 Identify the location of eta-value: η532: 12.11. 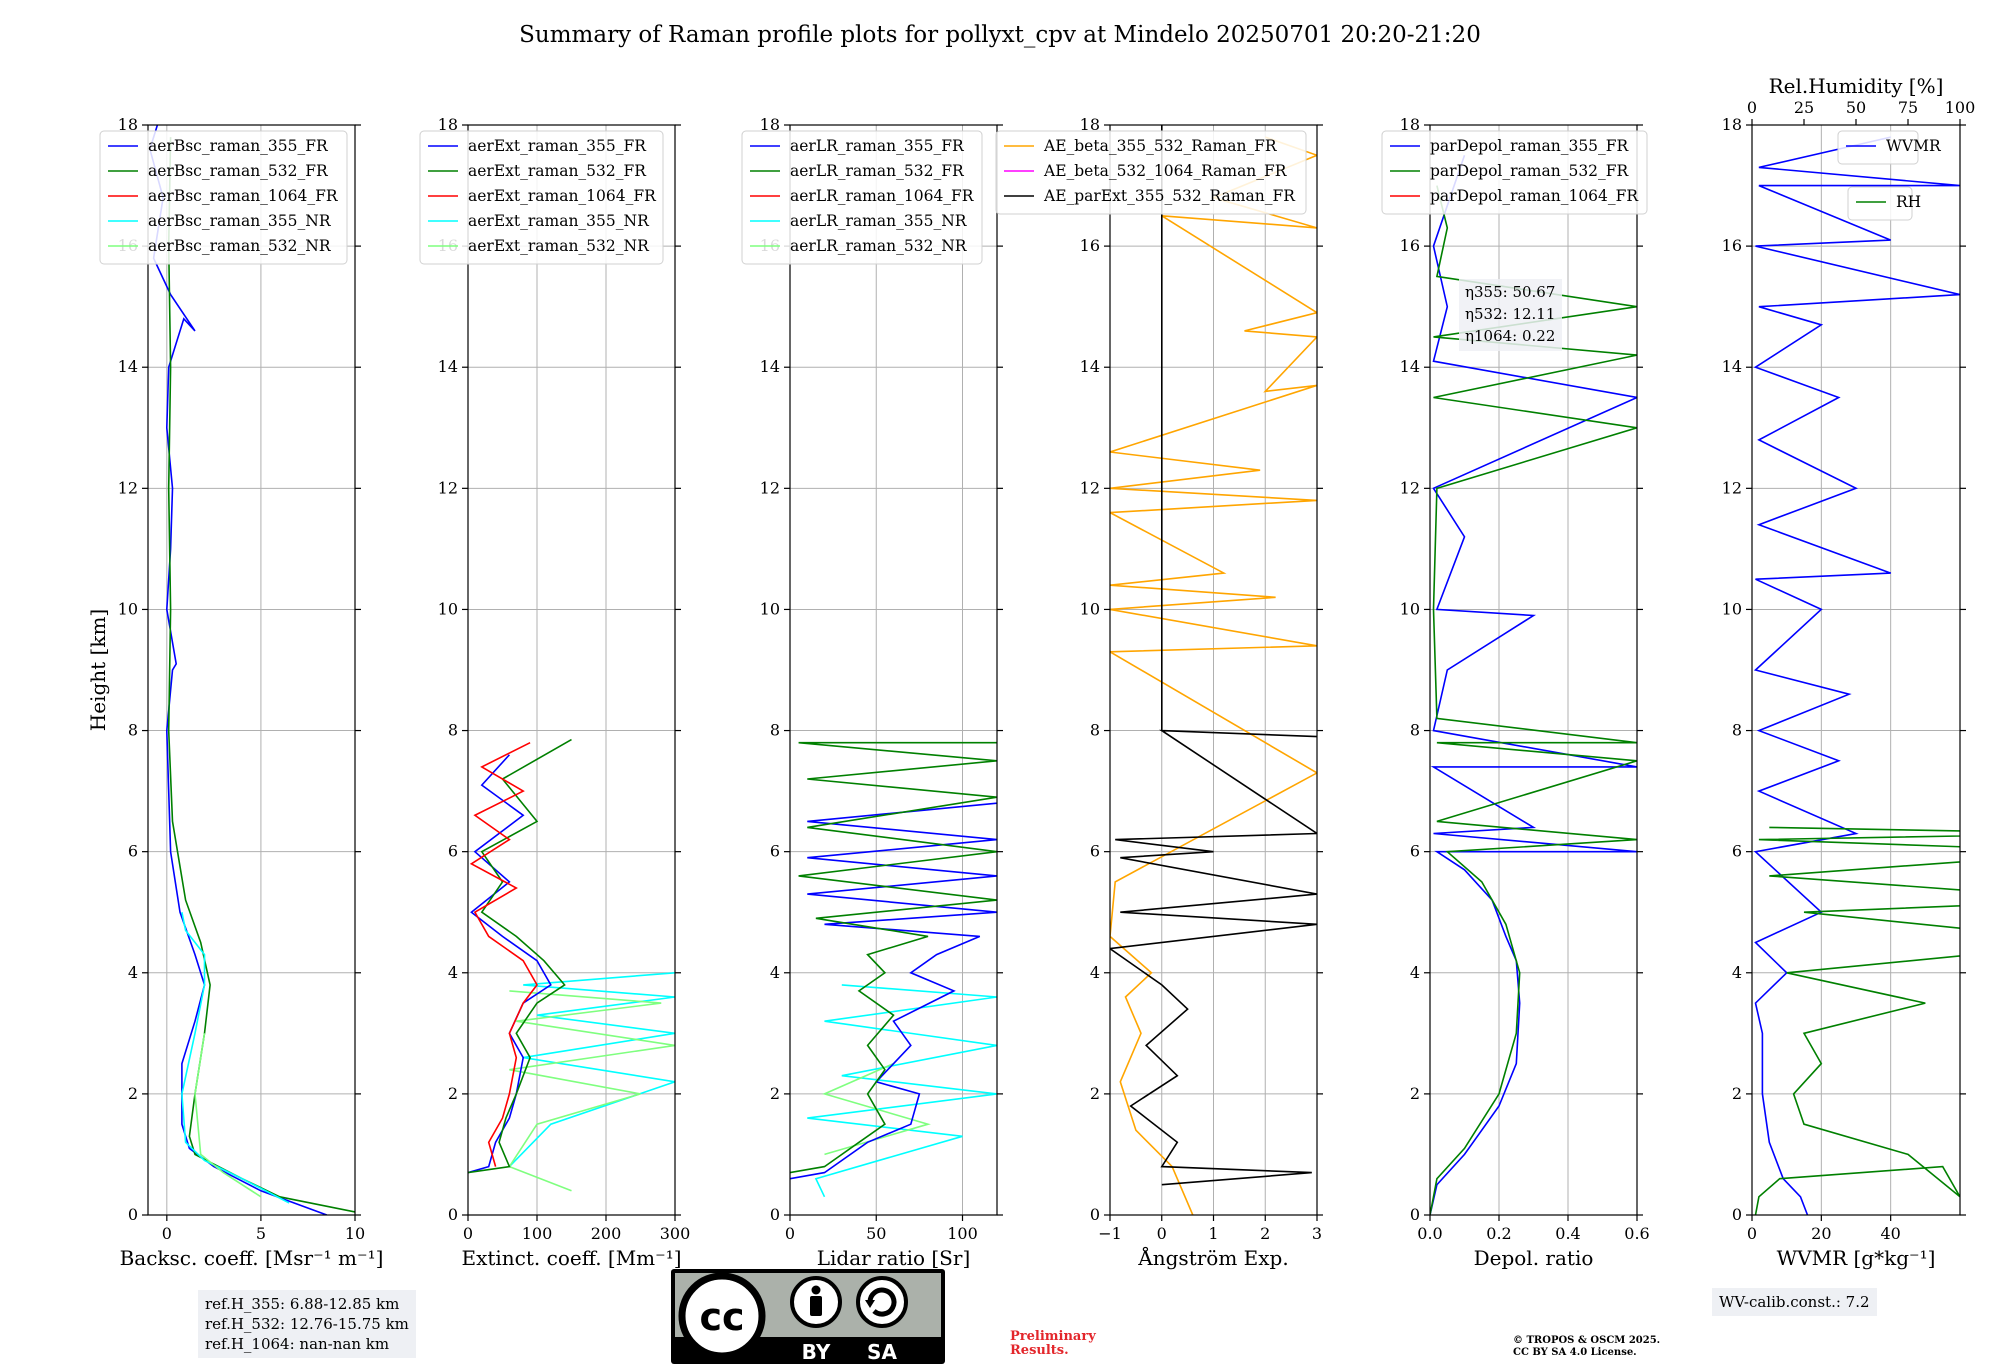
(1510, 314).